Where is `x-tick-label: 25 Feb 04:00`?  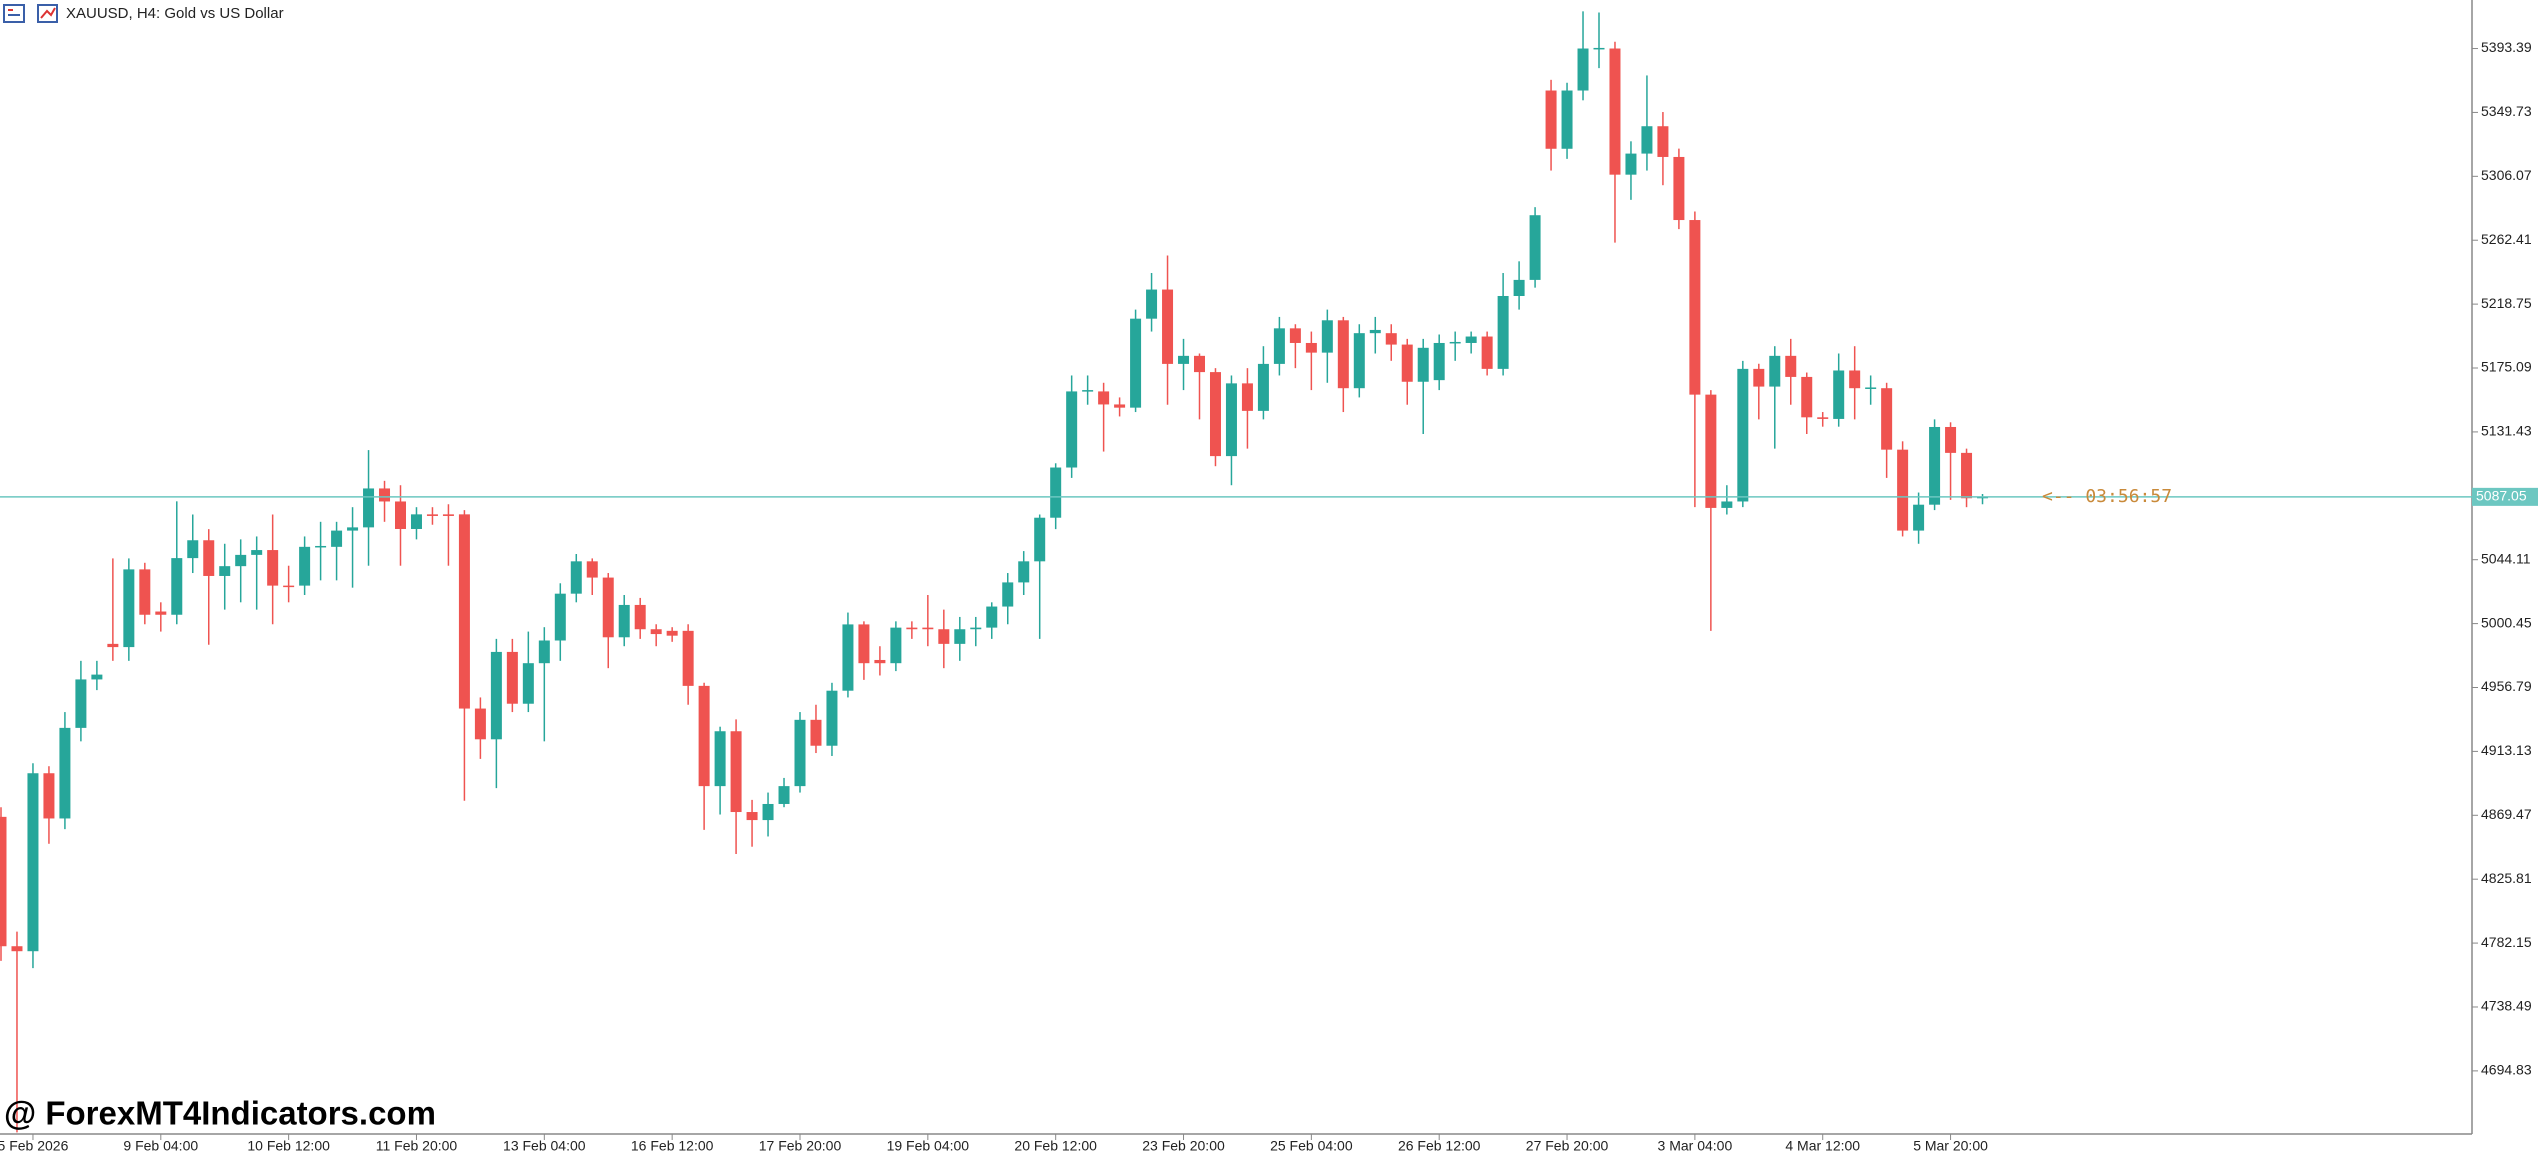
x-tick-label: 25 Feb 04:00 is located at coordinates (1311, 1146).